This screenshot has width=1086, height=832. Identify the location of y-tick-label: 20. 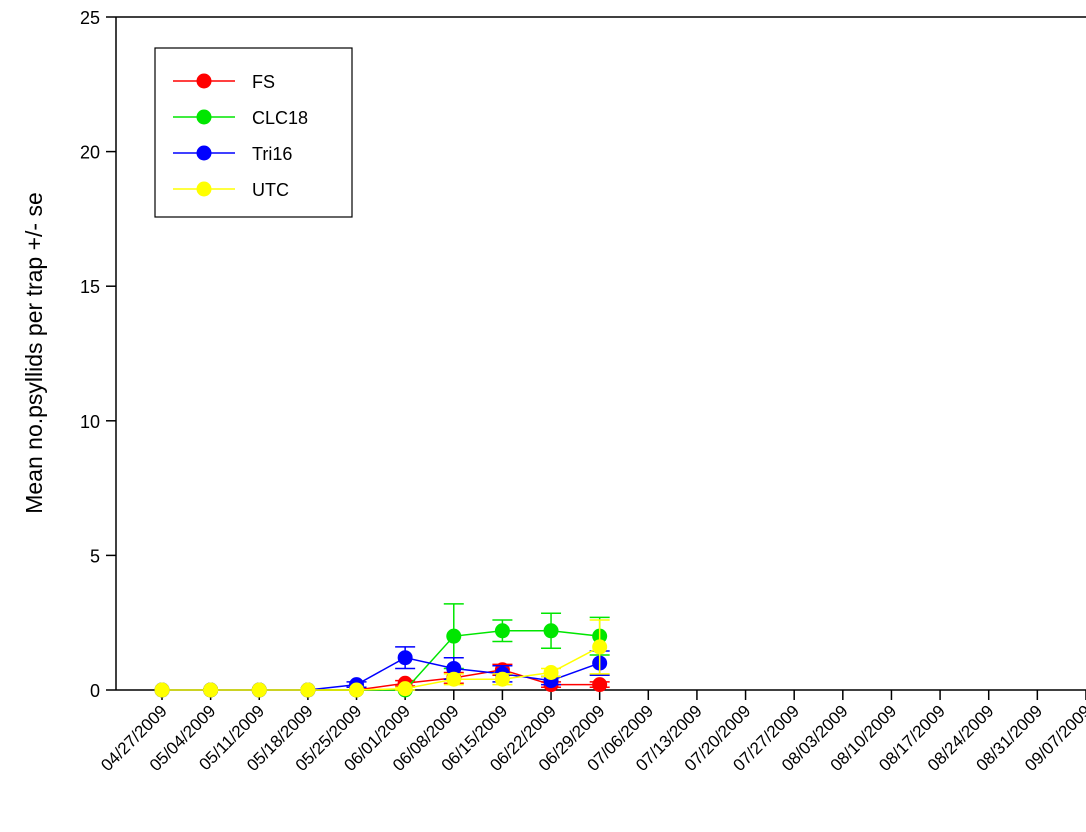
(90, 153).